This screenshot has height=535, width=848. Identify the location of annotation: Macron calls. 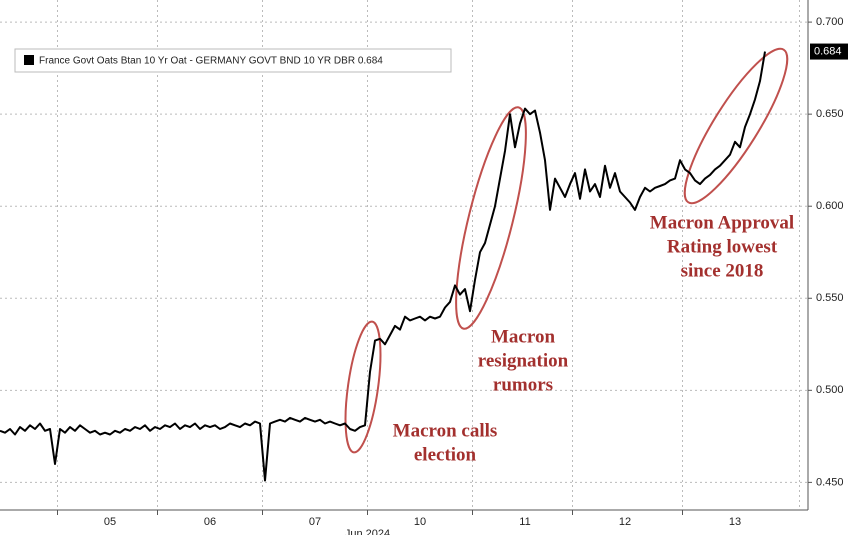
(445, 430).